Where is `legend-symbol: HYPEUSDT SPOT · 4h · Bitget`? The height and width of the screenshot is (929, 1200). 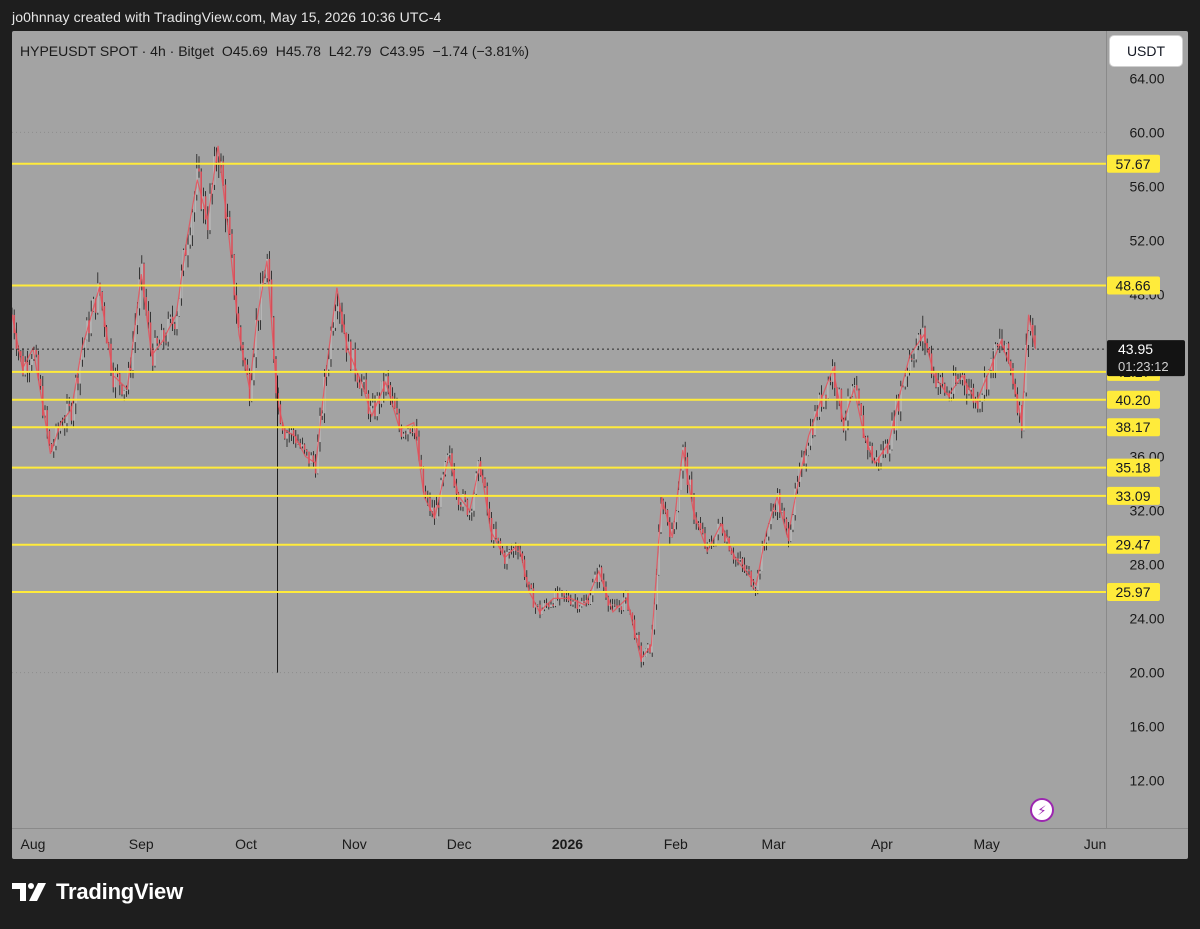
legend-symbol: HYPEUSDT SPOT · 4h · Bitget is located at coordinates (117, 51).